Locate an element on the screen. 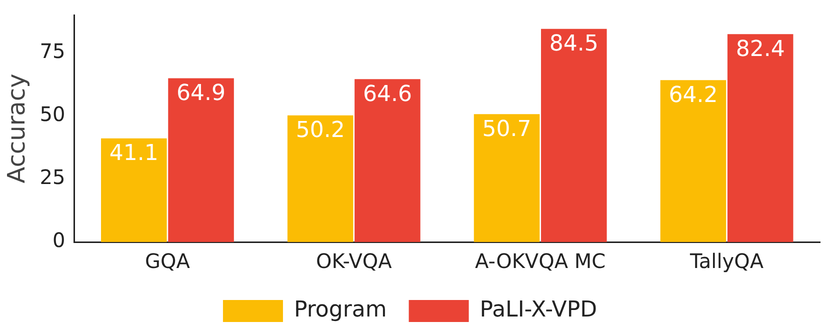  data-label: 64.6 is located at coordinates (387, 94).